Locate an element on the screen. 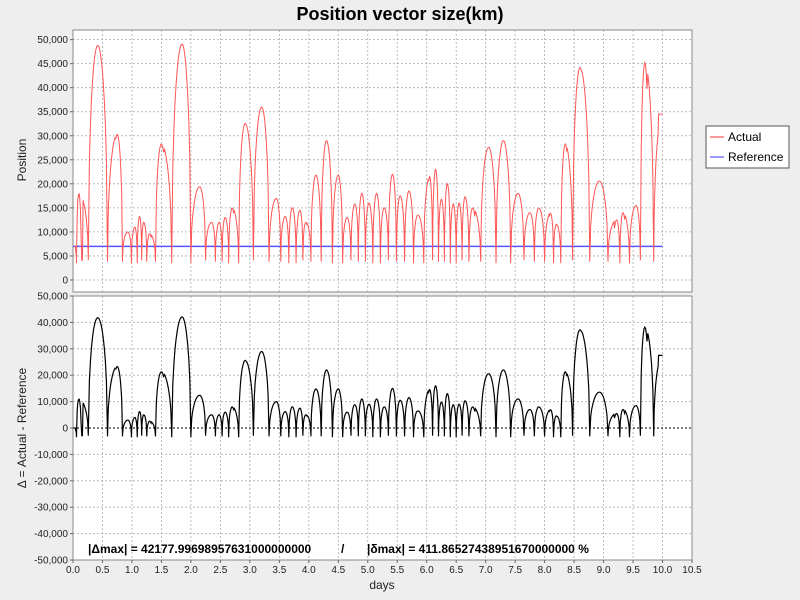 The width and height of the screenshot is (800, 600). x-tick-label: 7.0 is located at coordinates (486, 570).